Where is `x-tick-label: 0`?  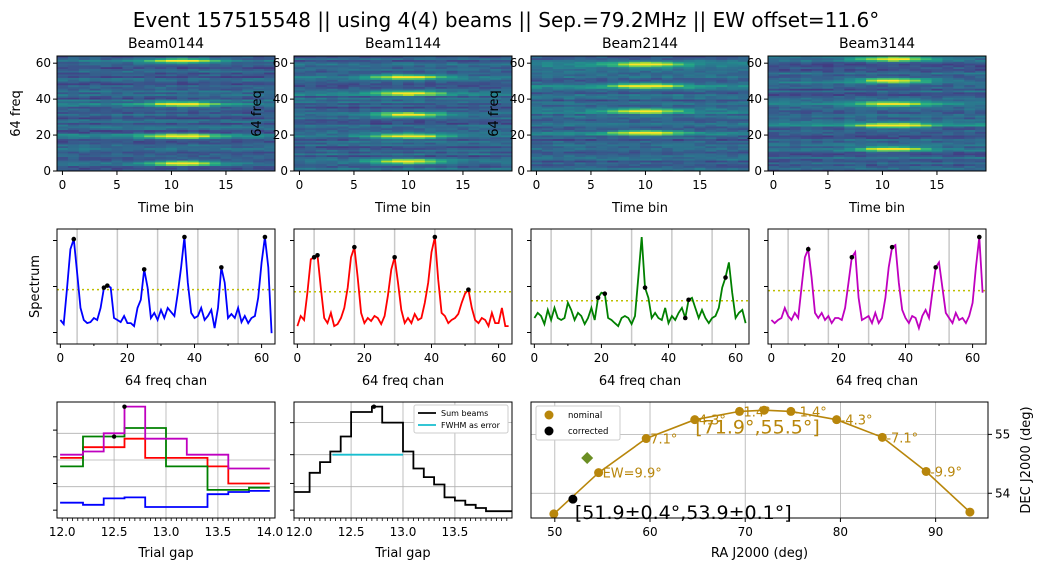
x-tick-label: 0 is located at coordinates (300, 185).